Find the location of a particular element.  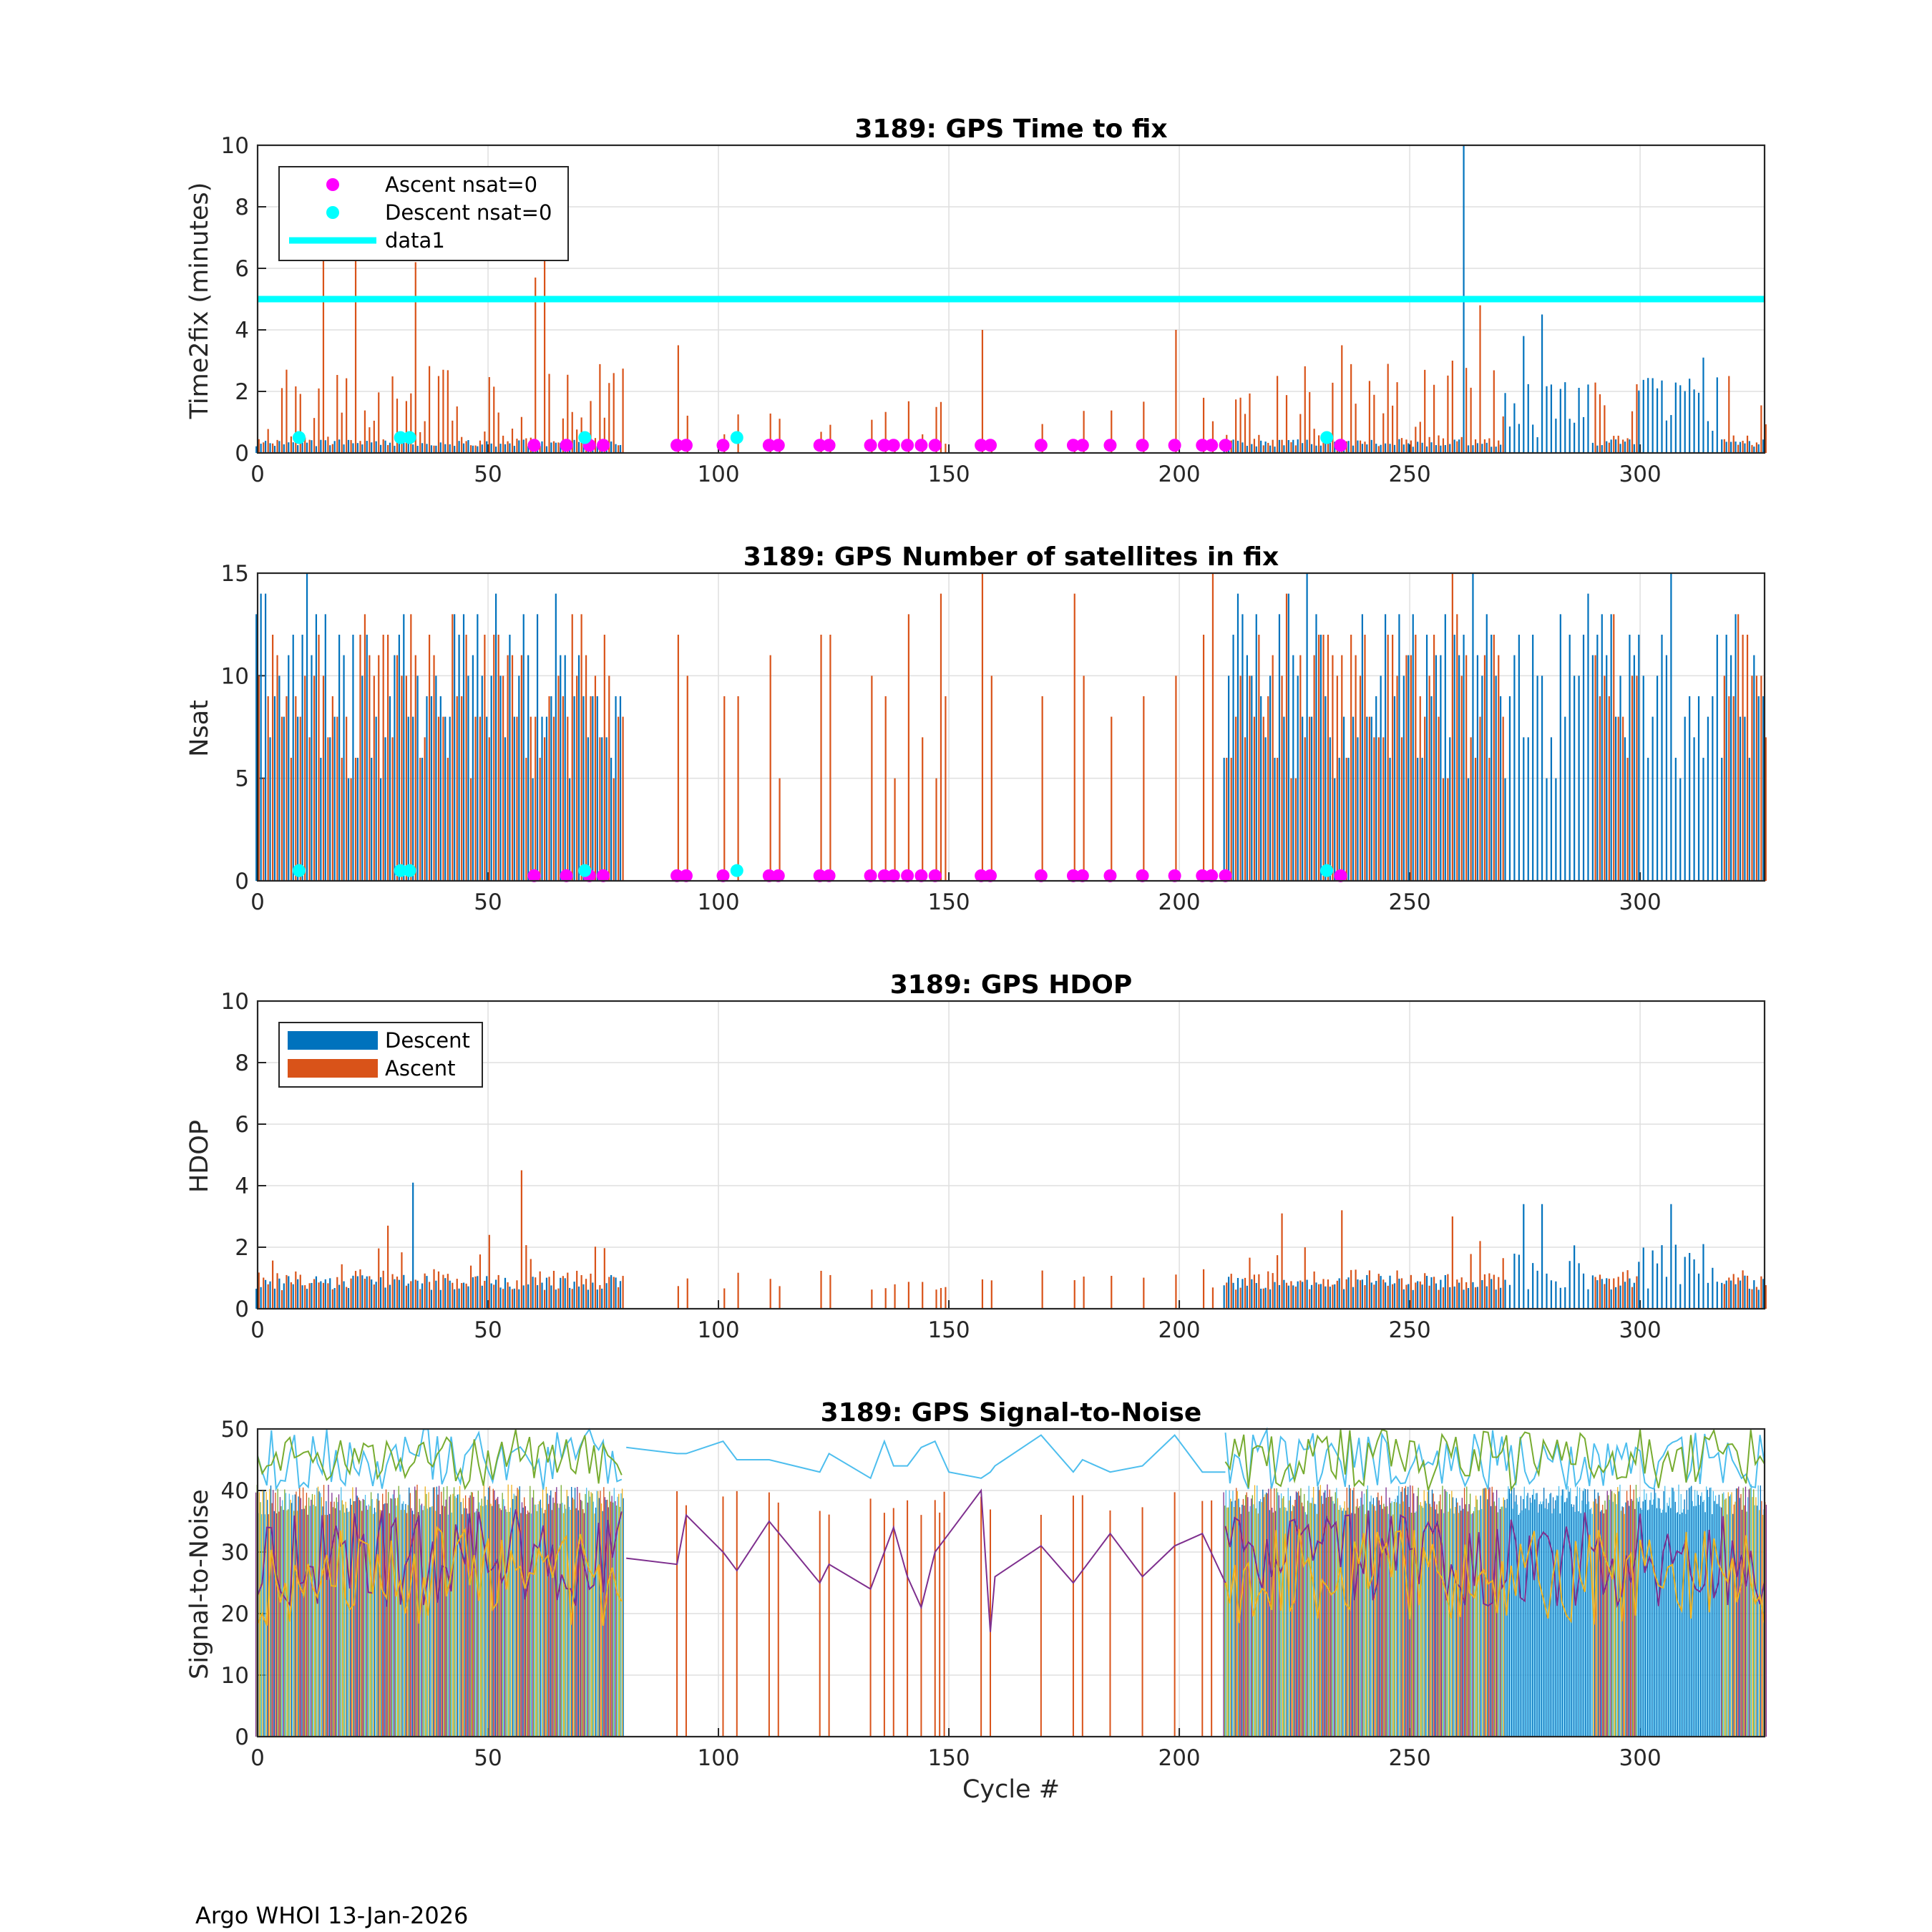

snr-xlabel: Cycle # is located at coordinates (1011, 1789).